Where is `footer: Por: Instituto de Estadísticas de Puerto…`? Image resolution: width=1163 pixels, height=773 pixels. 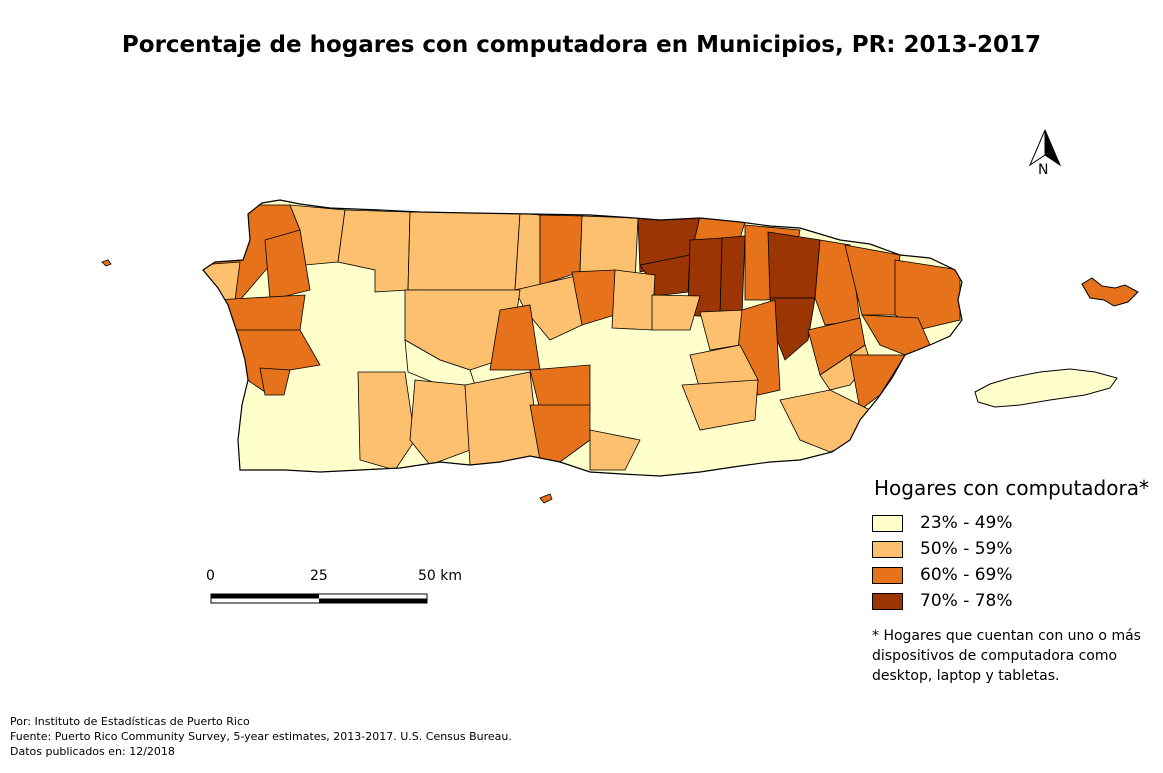
footer: Por: Instituto de Estadísticas de Puerto… is located at coordinates (261, 736).